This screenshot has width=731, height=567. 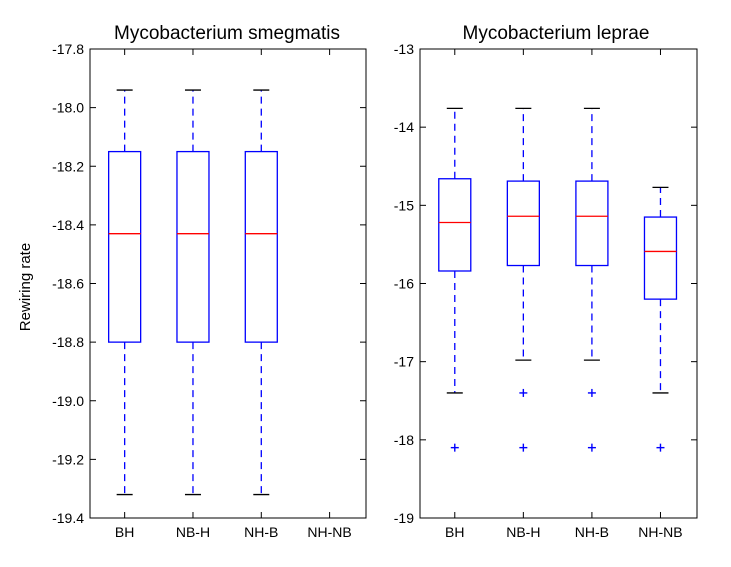 I want to click on y-tick-label: -18.8, so click(x=68, y=342).